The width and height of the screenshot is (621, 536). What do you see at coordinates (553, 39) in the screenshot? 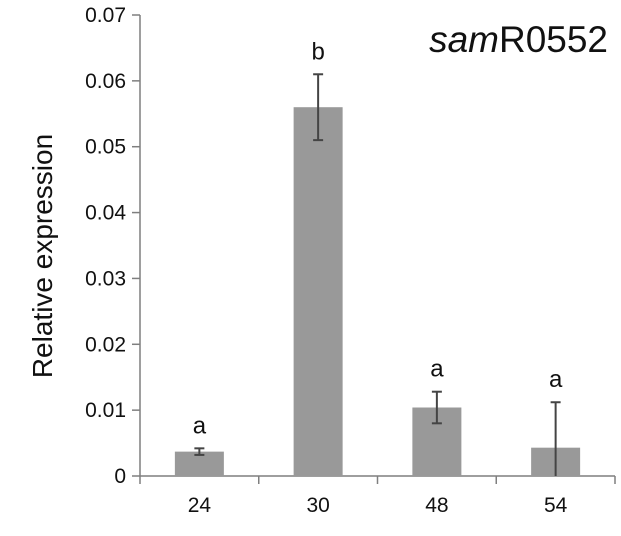
I see `chart-title-rest: R0552` at bounding box center [553, 39].